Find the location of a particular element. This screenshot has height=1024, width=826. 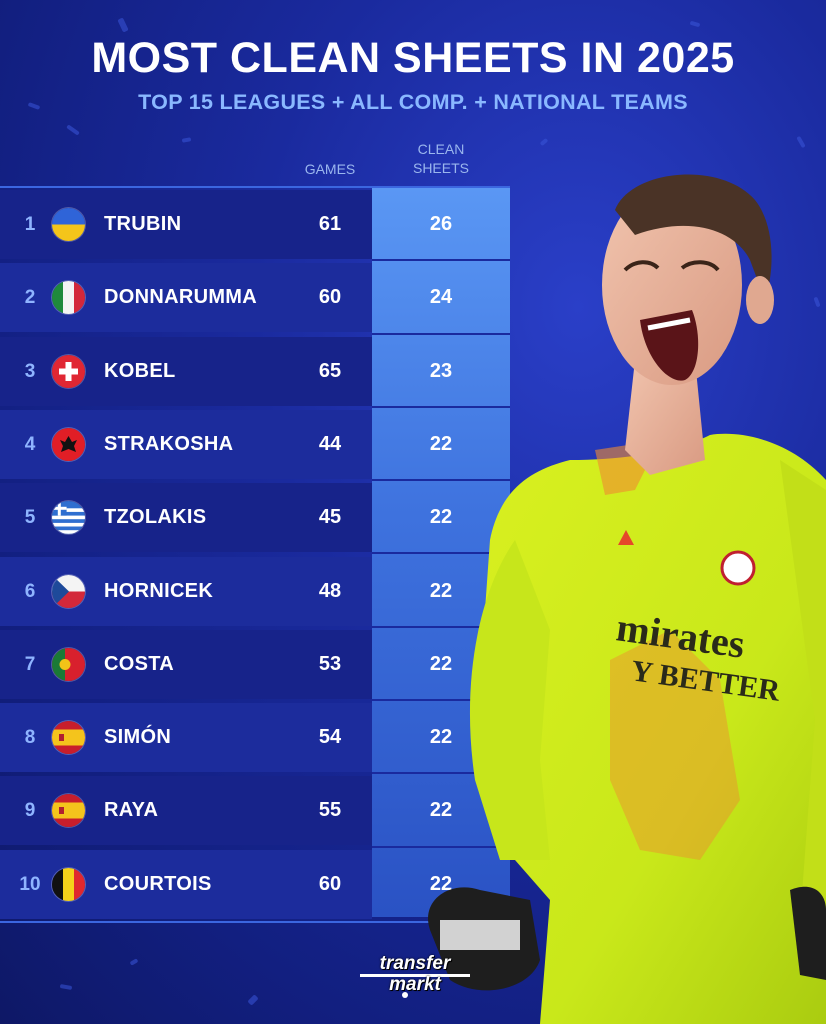

rank-number: 4 is located at coordinates (30, 444).